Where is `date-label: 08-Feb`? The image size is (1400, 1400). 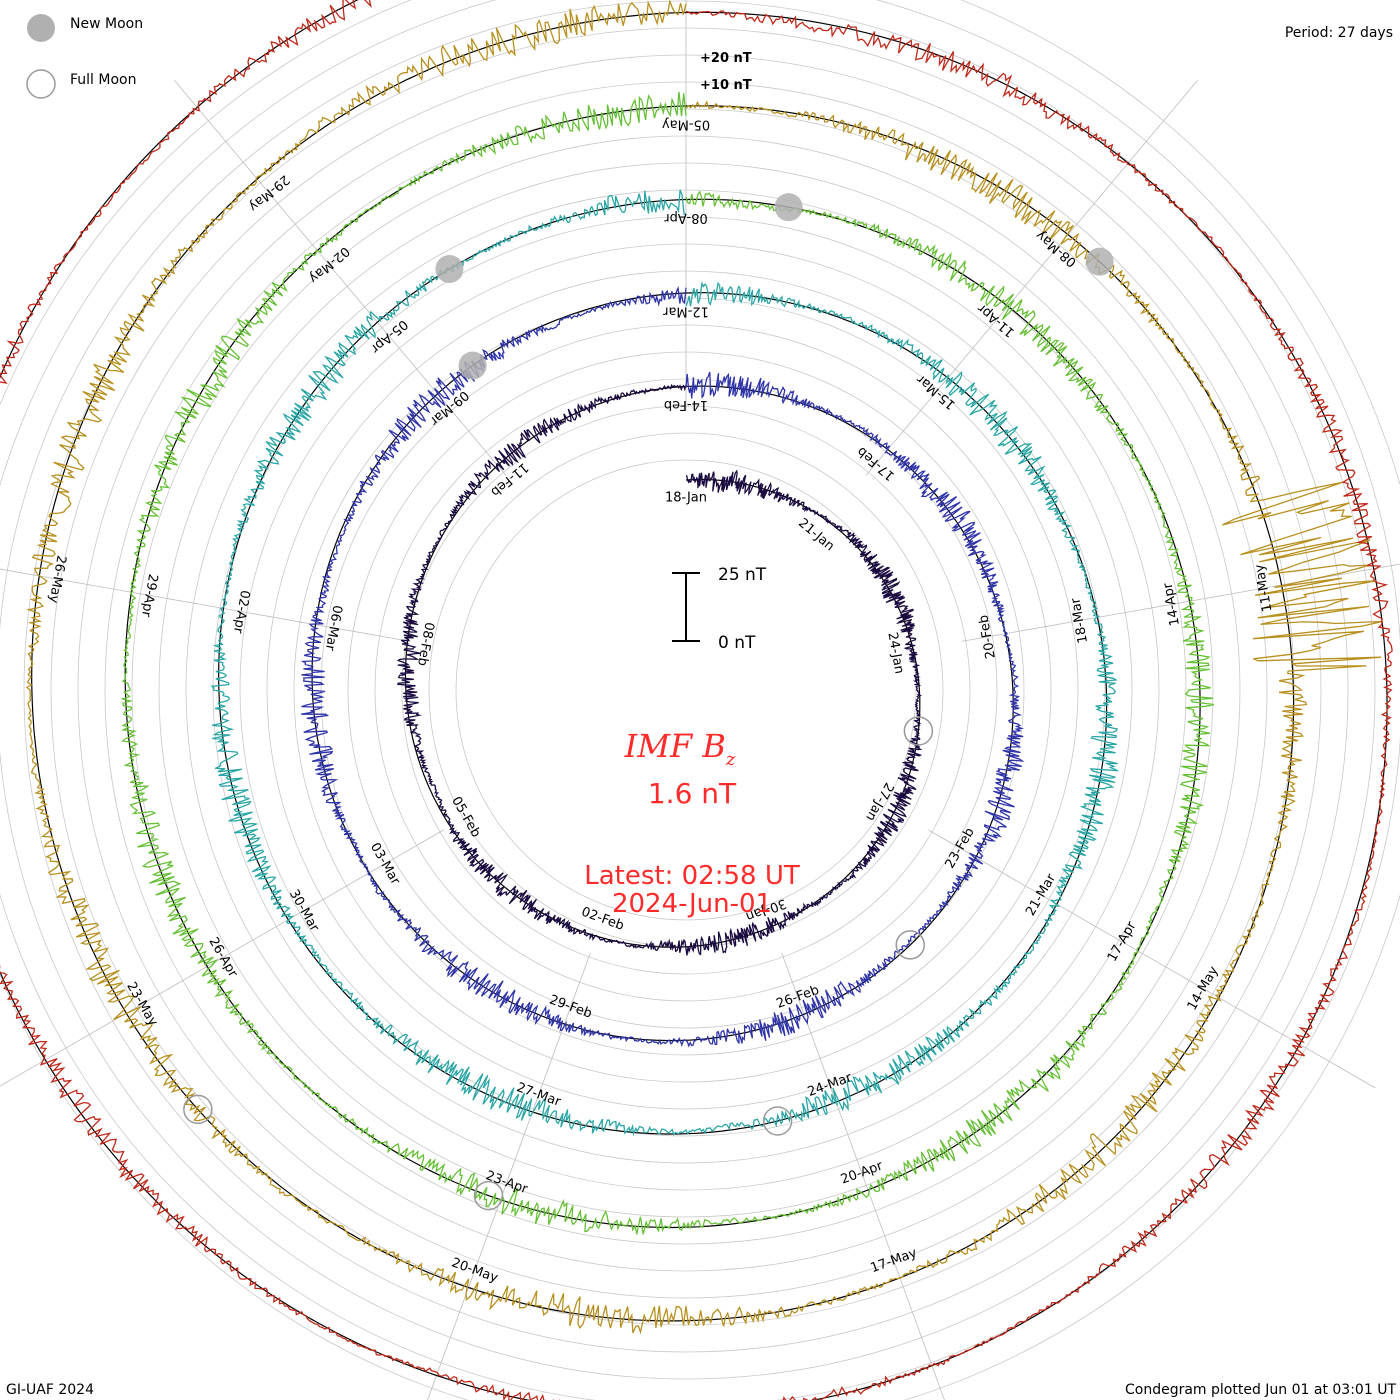 date-label: 08-Feb is located at coordinates (425, 644).